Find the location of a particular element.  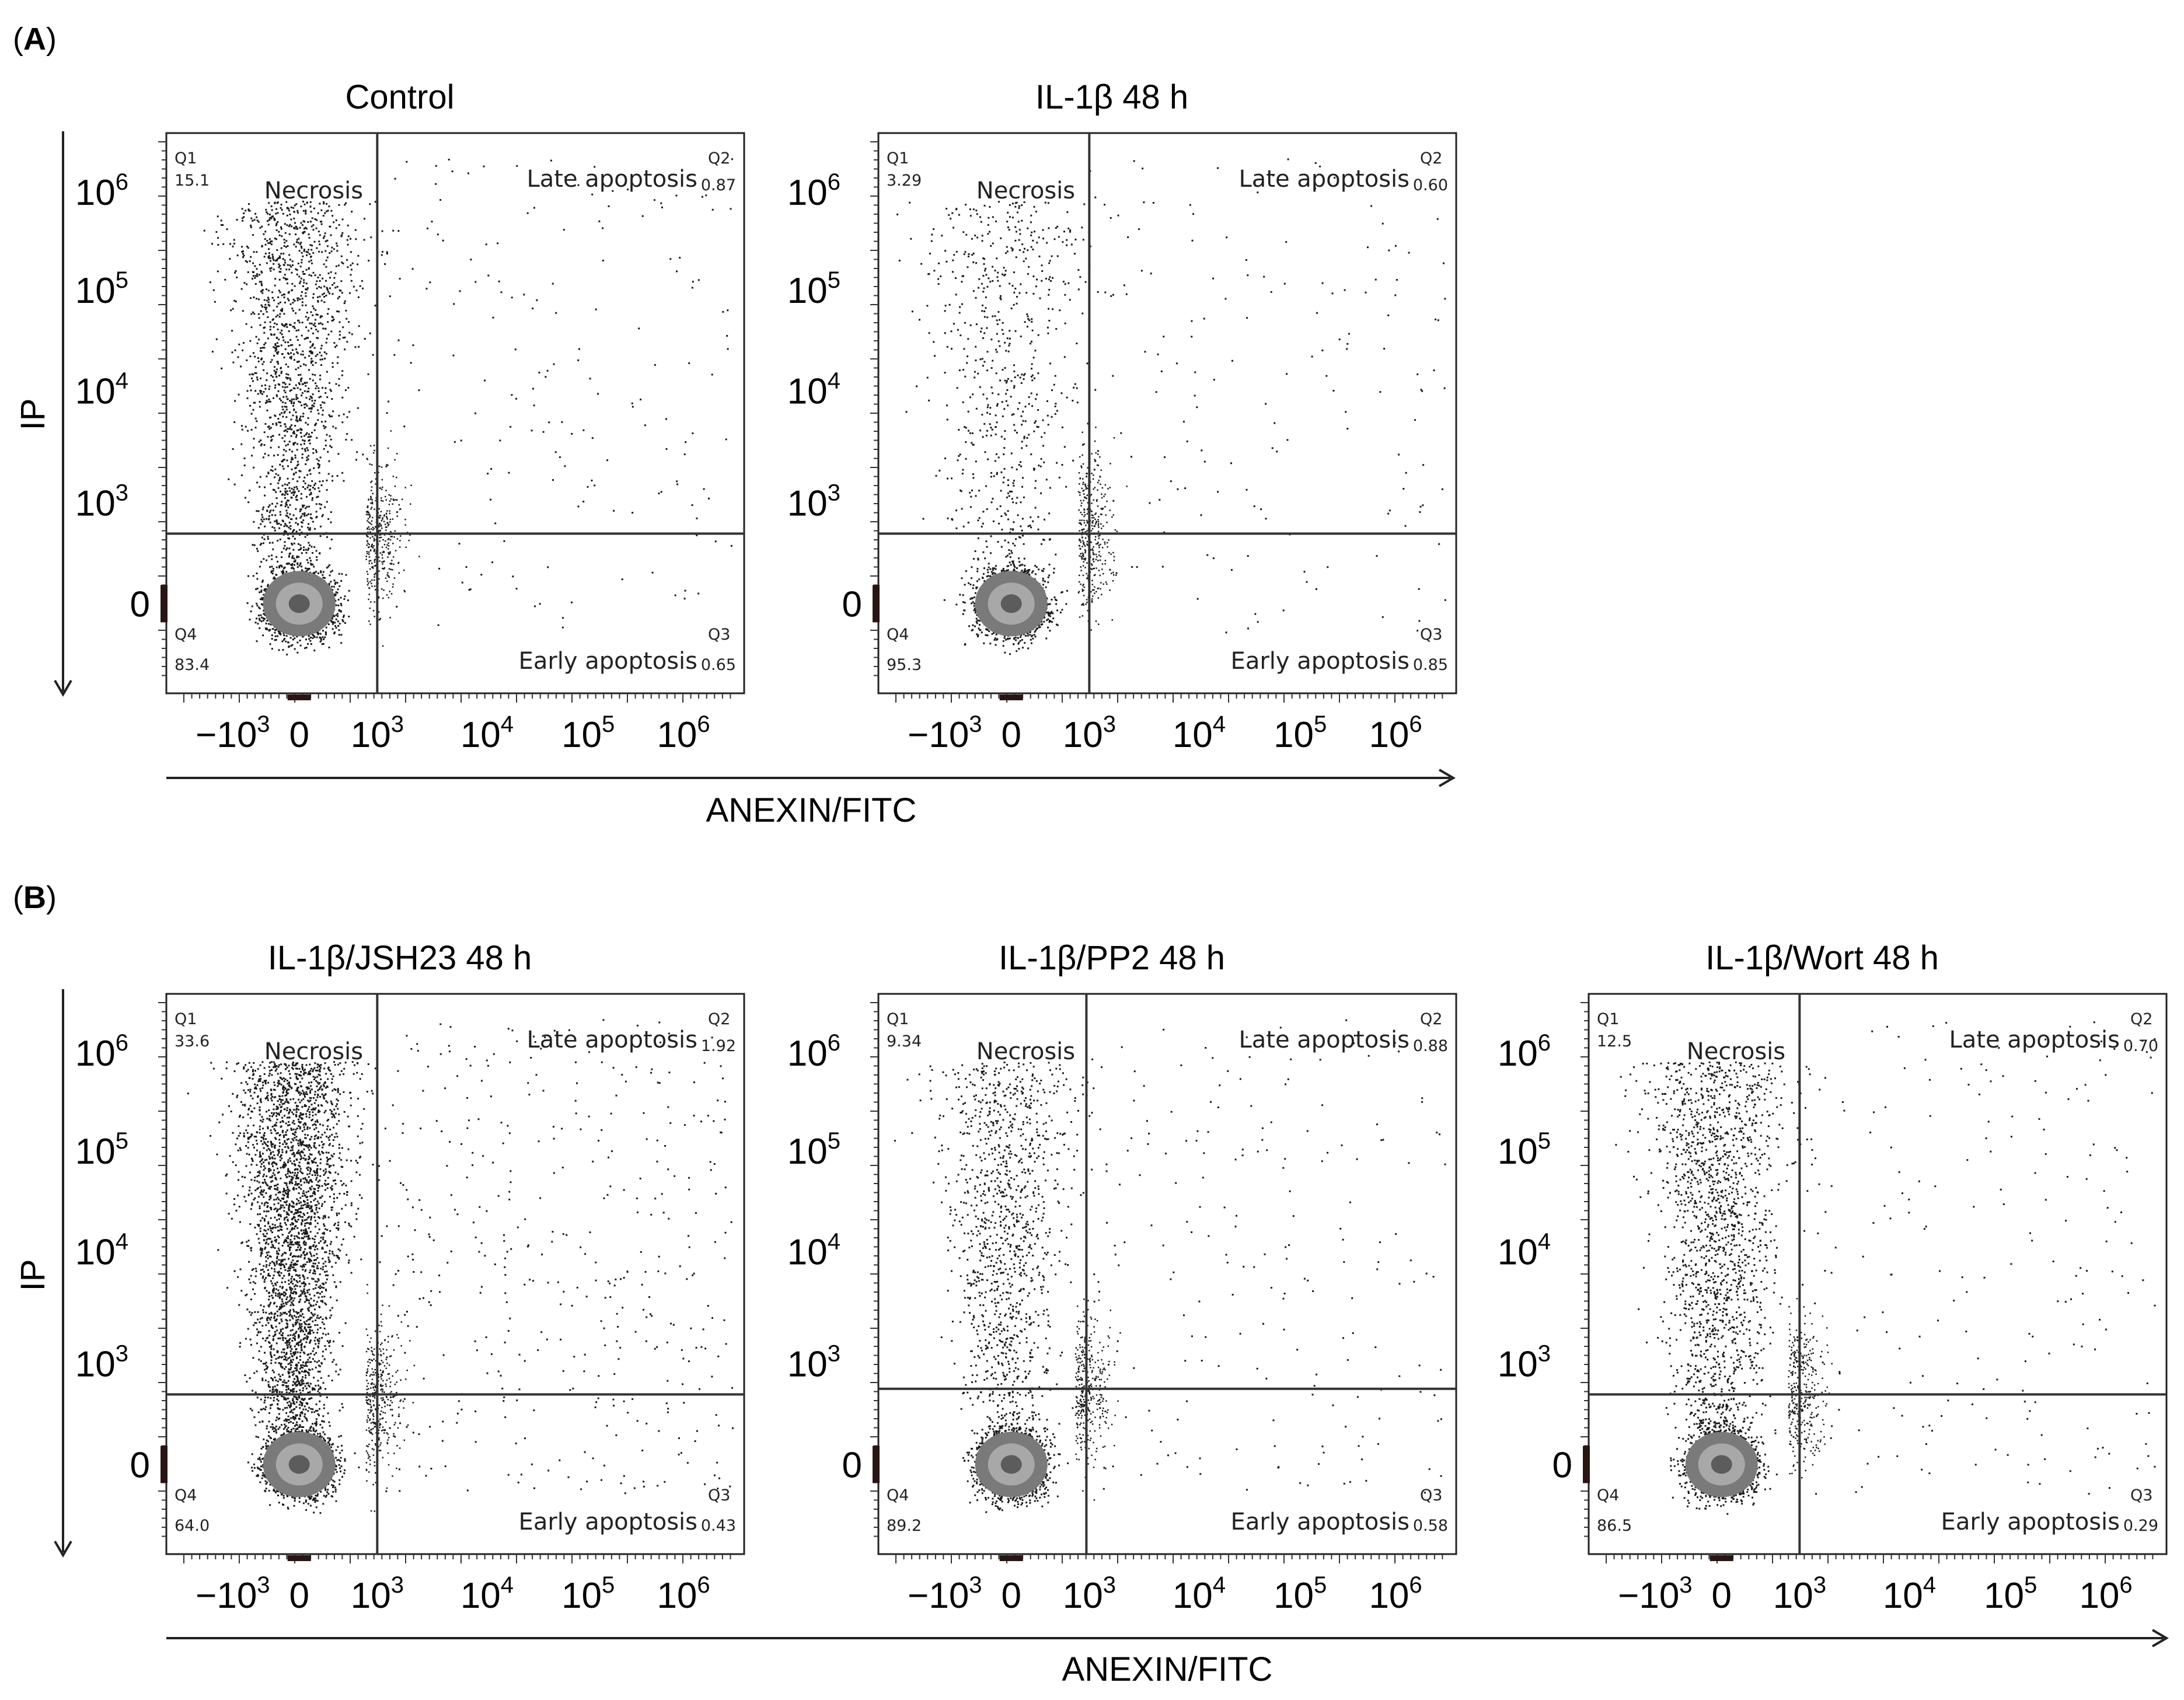

x-axis-label-b: ANEXIN/FITC is located at coordinates (1167, 1669).